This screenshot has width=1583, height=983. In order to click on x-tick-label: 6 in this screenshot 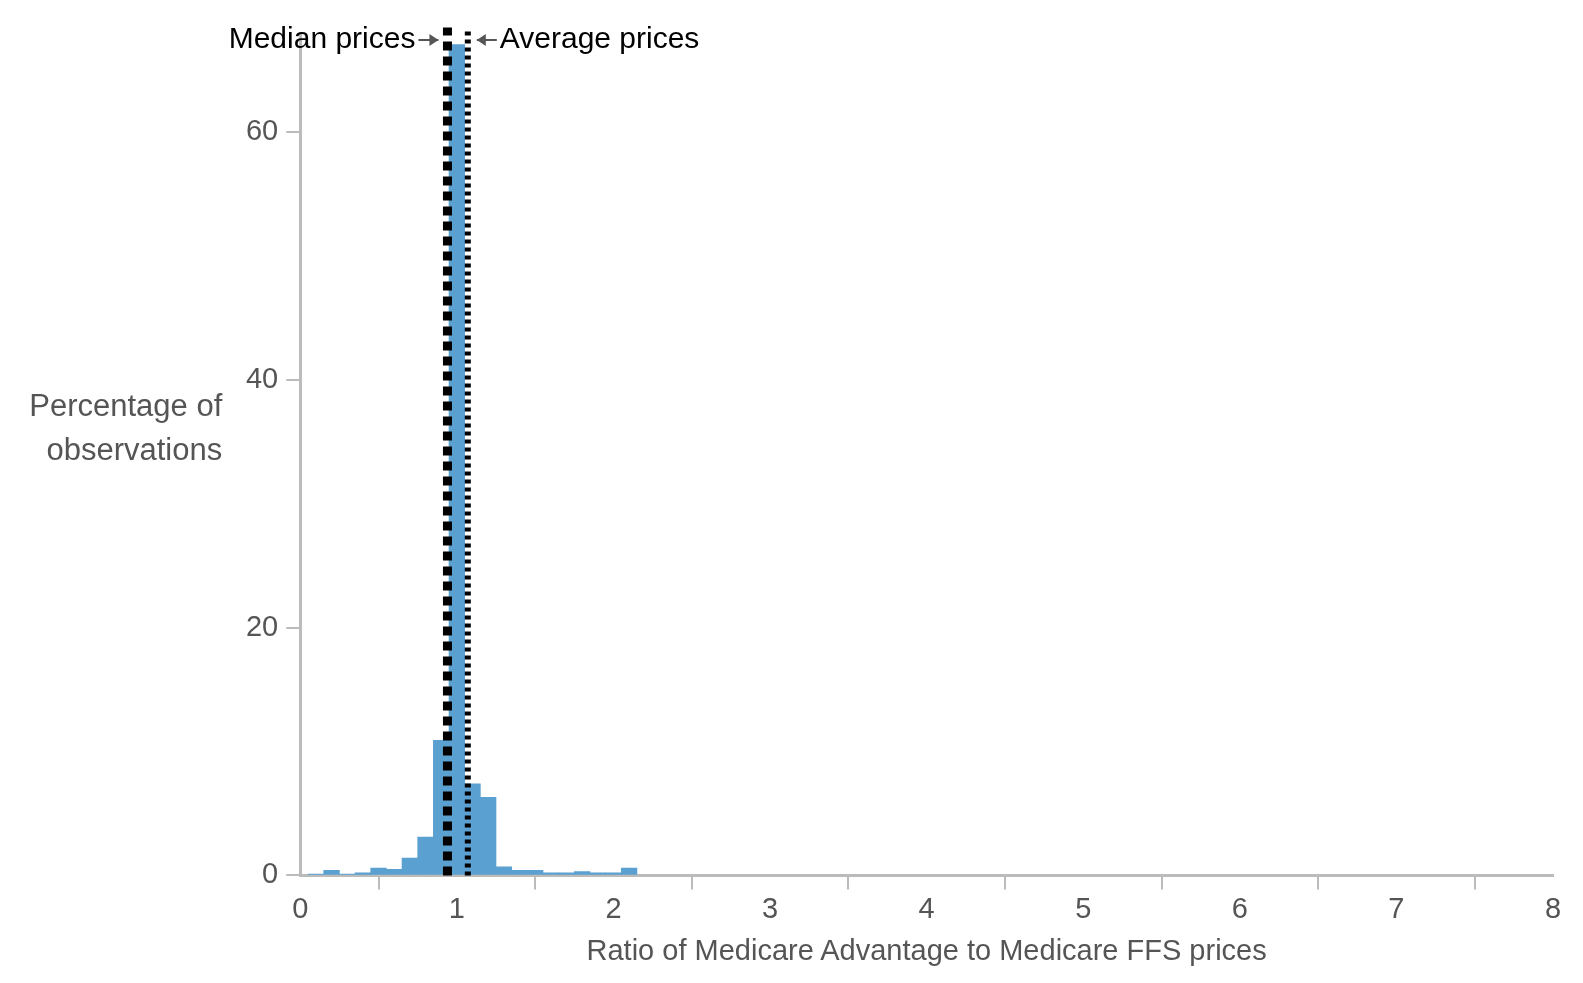, I will do `click(1239, 907)`.